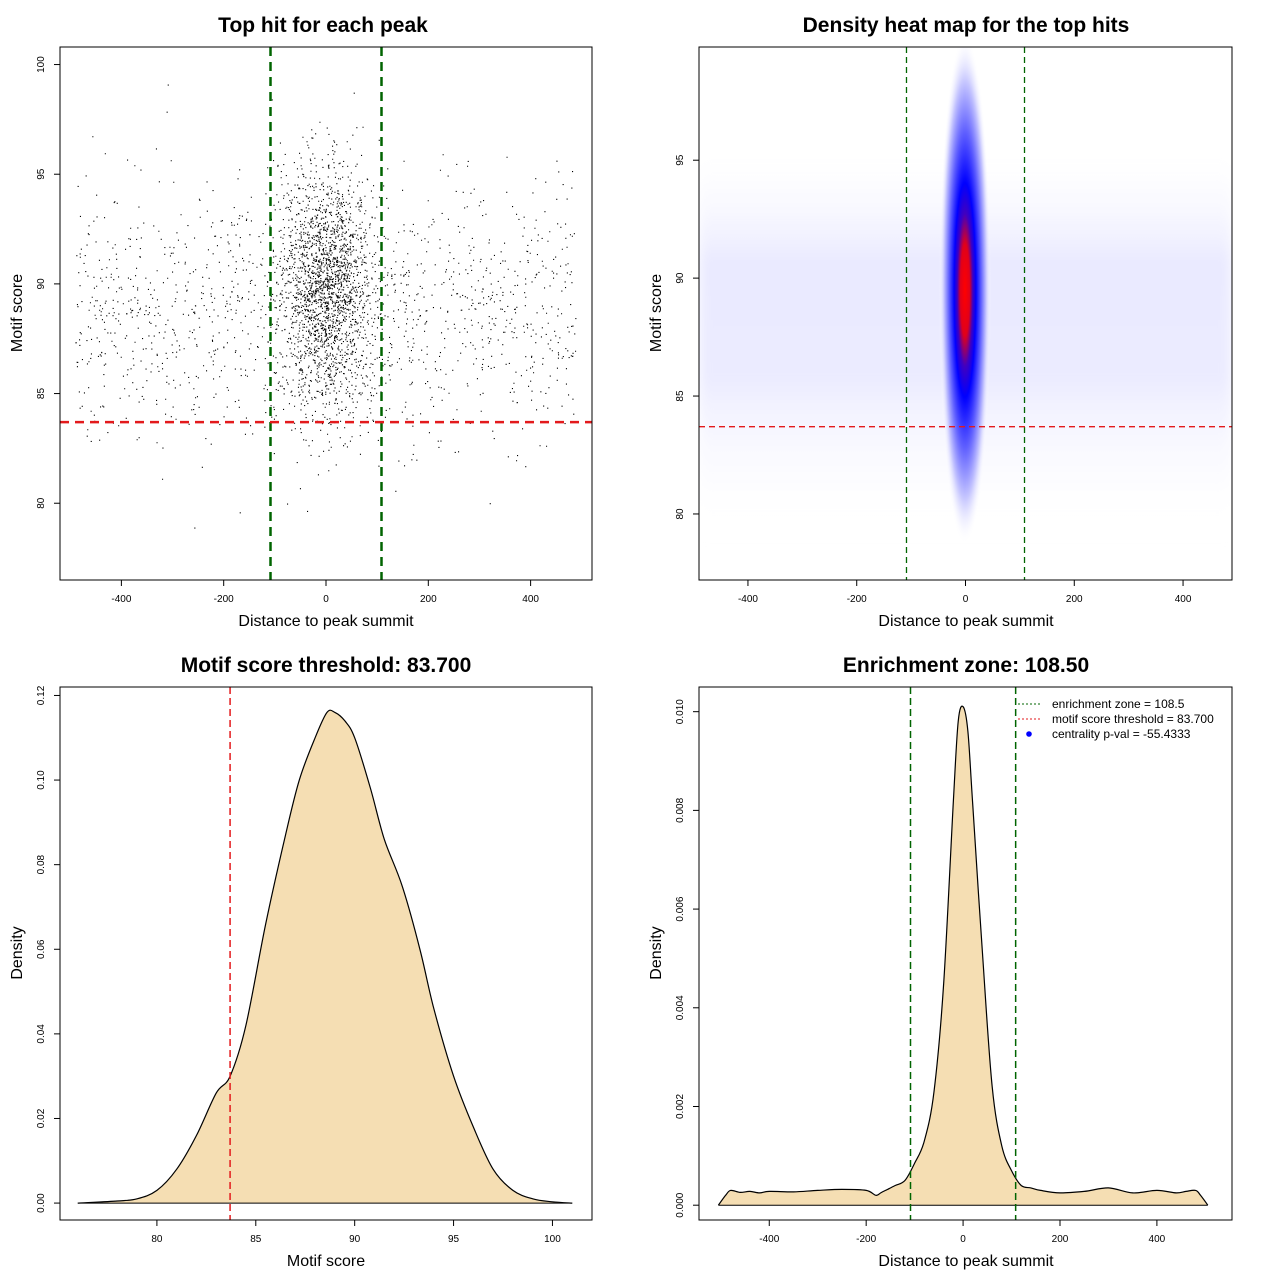 This screenshot has height=1280, width=1280. Describe the element at coordinates (41, 1203) in the screenshot. I see `y-tick-label: 0.00` at that location.